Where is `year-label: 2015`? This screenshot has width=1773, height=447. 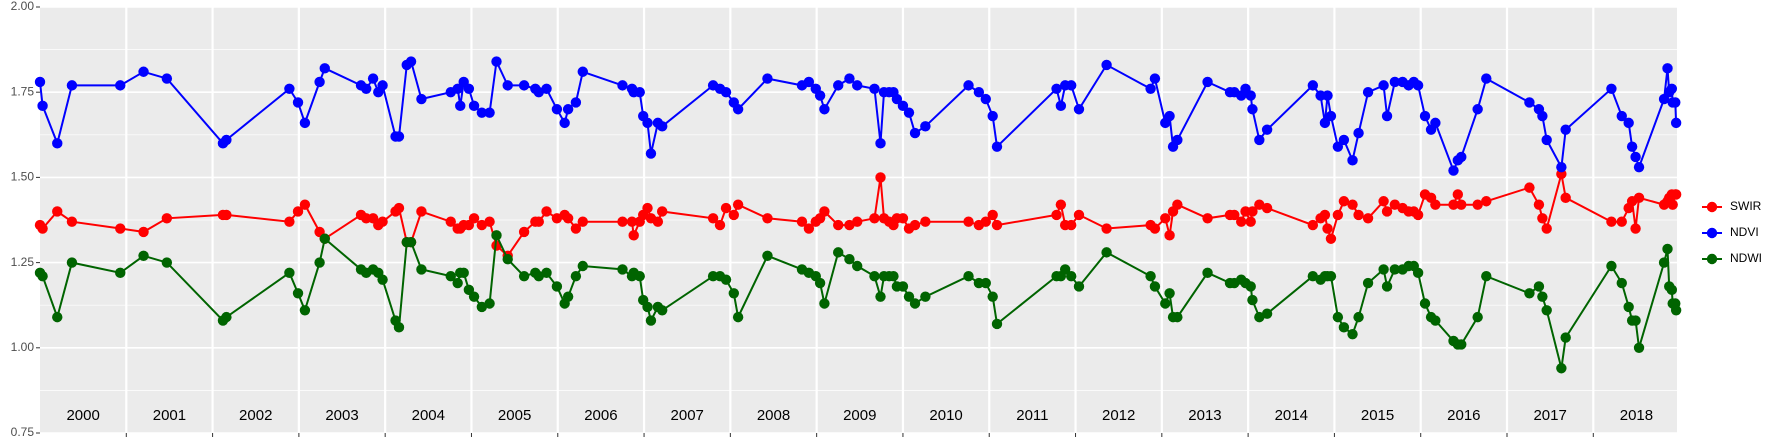
year-label: 2015 is located at coordinates (1377, 415).